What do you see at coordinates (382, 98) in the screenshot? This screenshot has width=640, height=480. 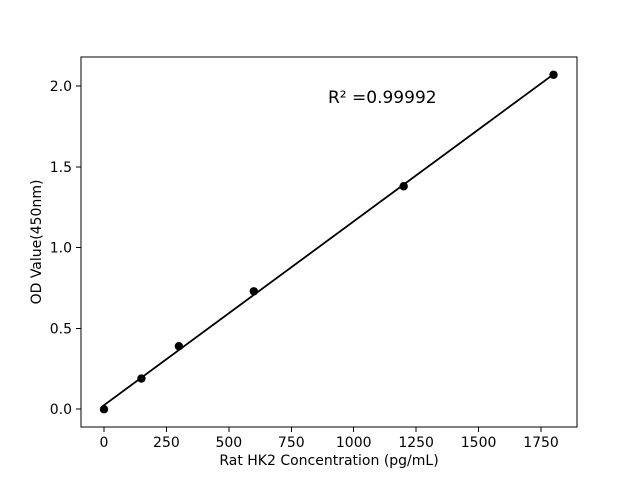 I see `r-squared-annotation: R² =0.99992` at bounding box center [382, 98].